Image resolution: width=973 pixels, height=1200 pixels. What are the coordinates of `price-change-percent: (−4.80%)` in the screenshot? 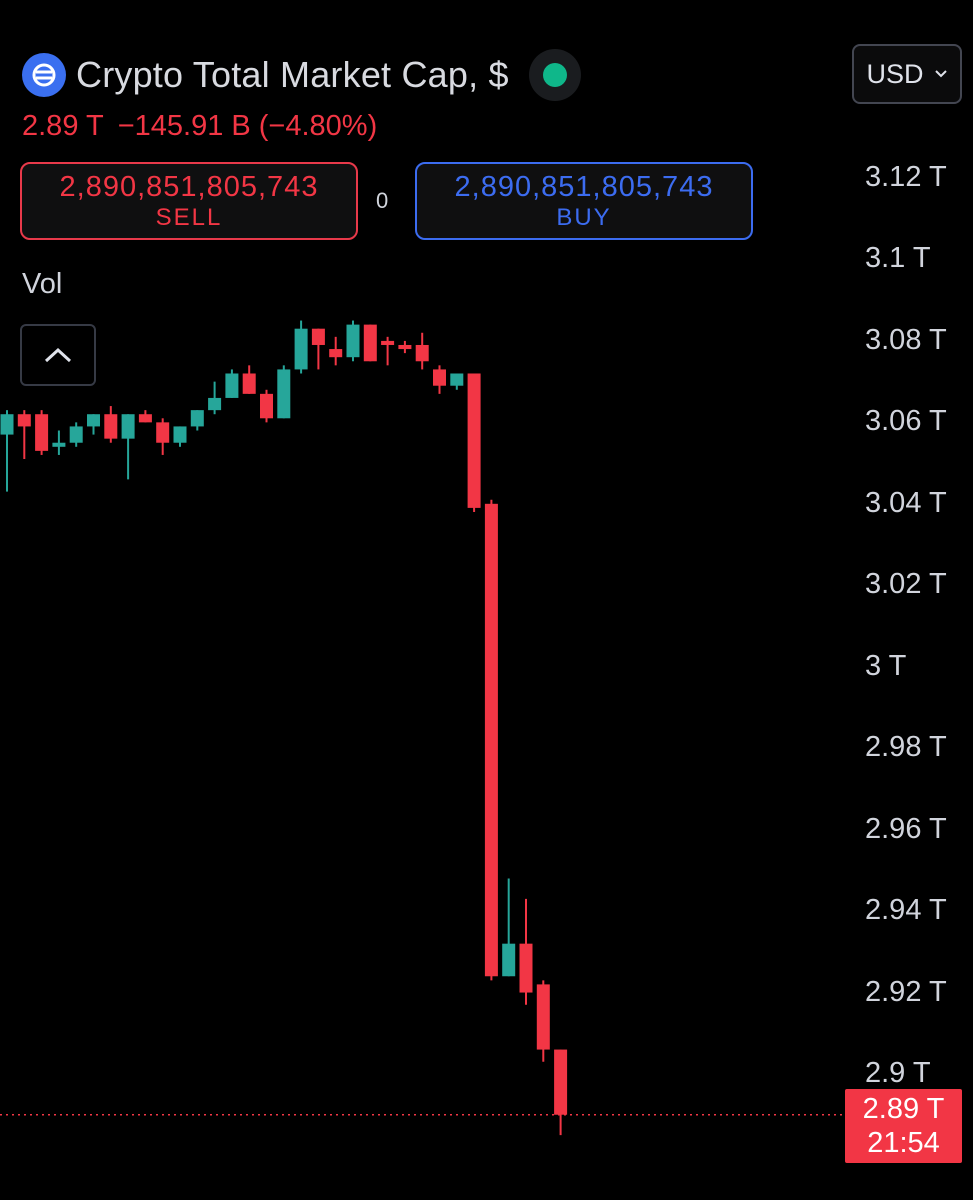 It's located at (318, 126).